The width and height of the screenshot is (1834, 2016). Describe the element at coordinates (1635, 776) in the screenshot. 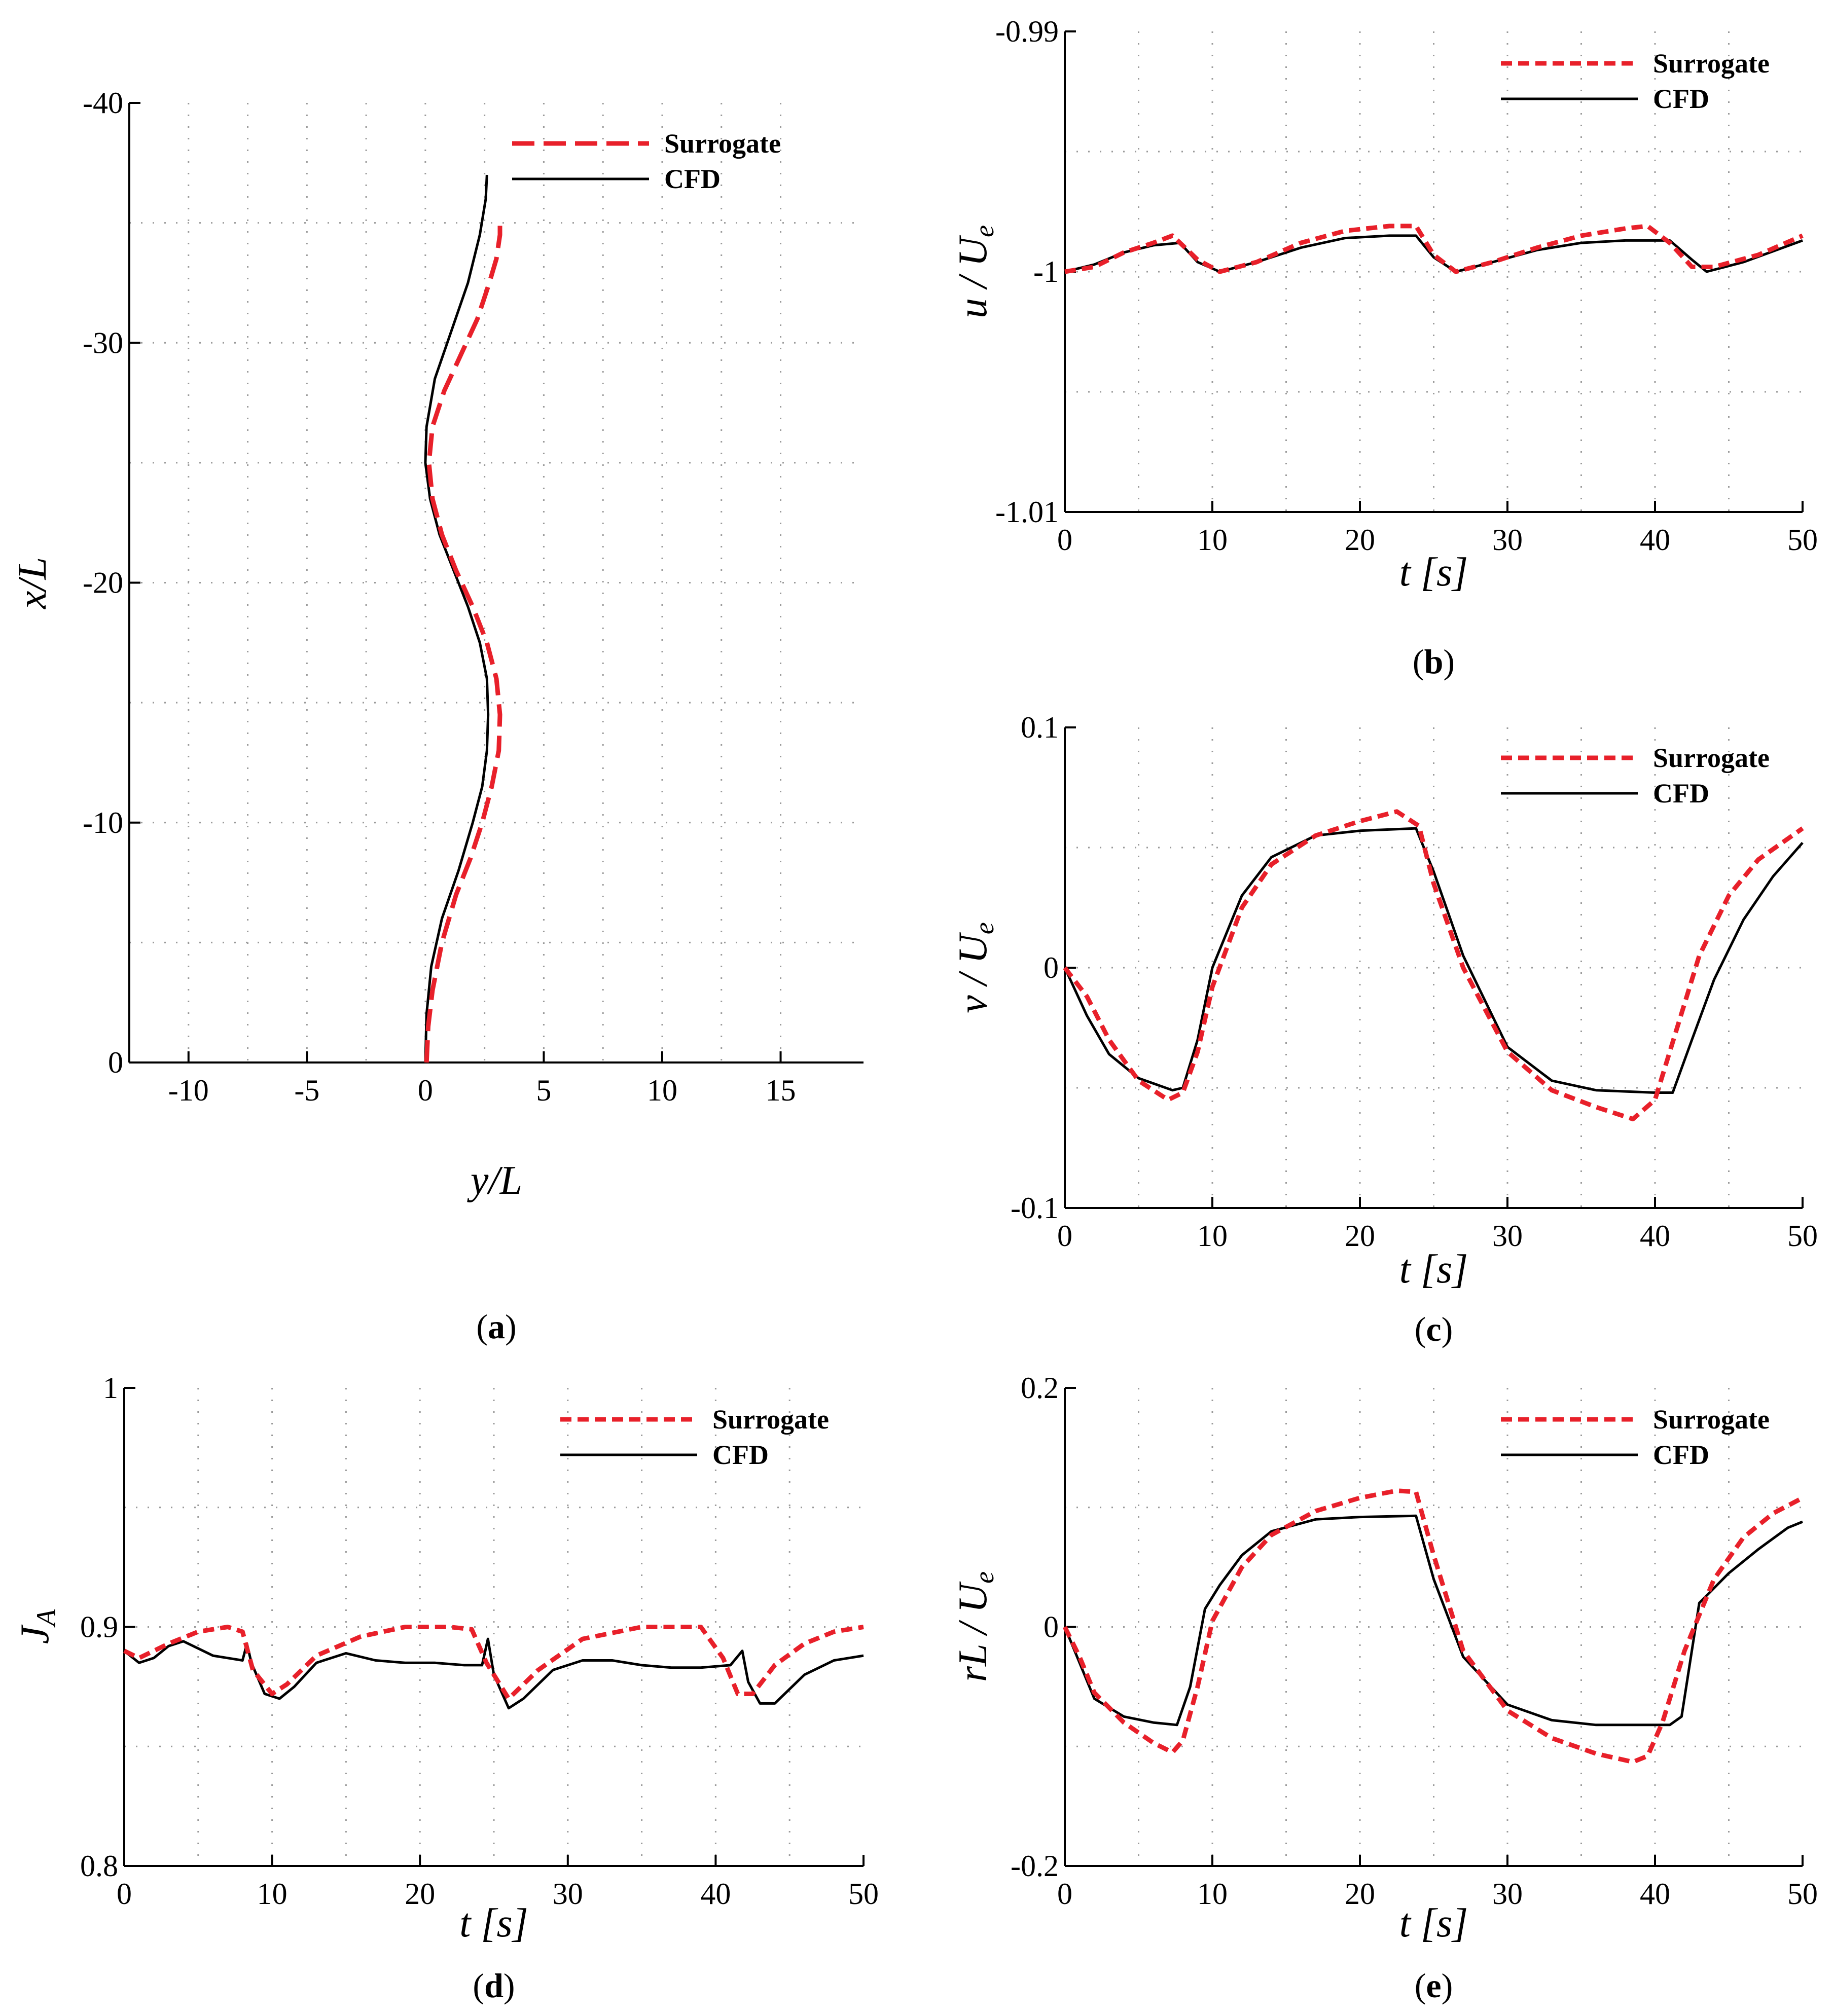

I see `legend-c: Surrogate CFD` at that location.